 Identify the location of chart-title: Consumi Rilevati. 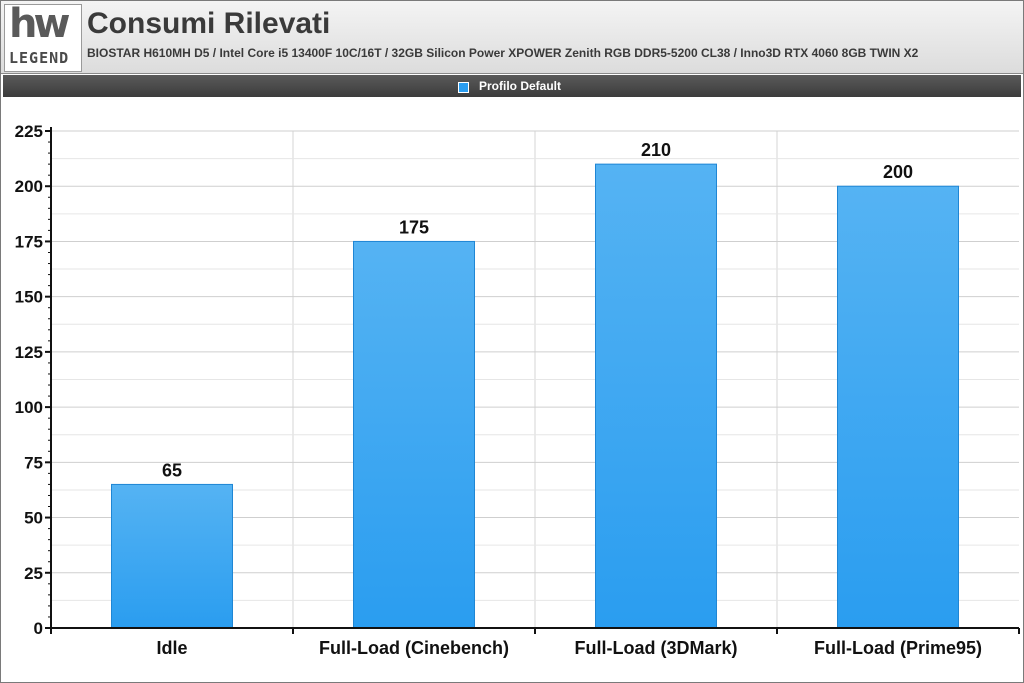
(209, 23).